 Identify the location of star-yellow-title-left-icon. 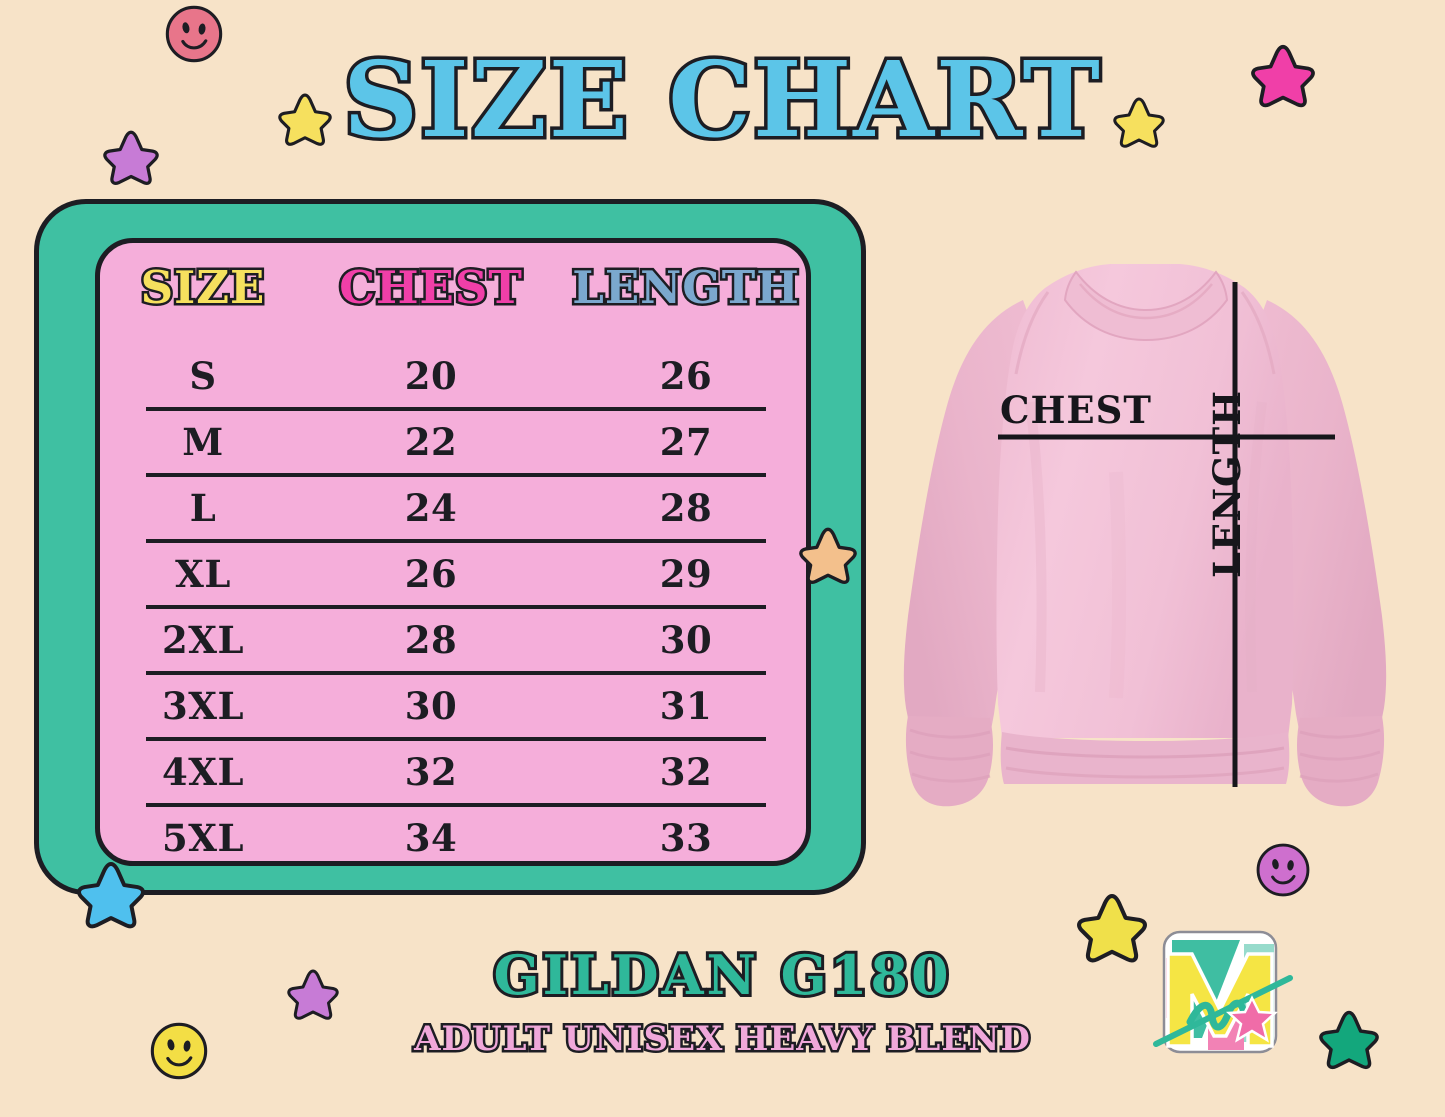
(305, 119).